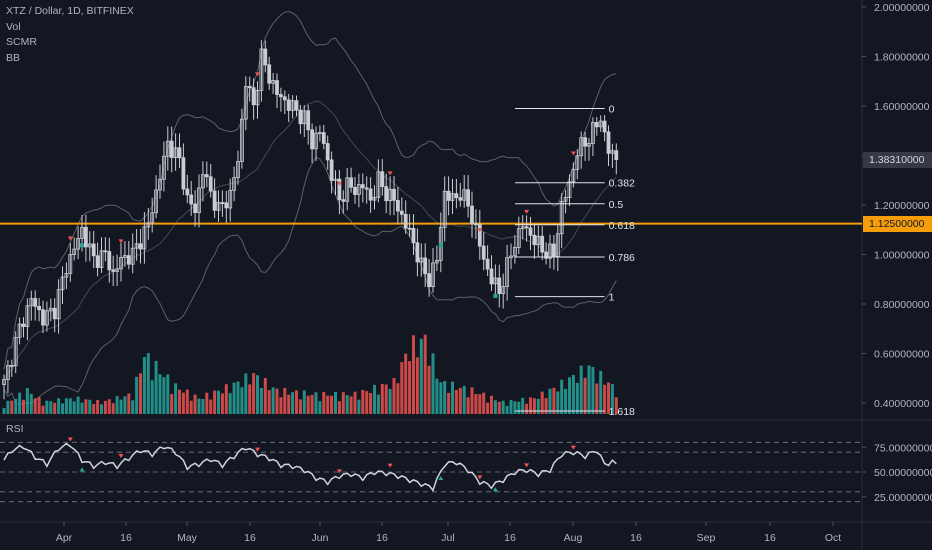 This screenshot has height=550, width=932. I want to click on study-scmr: SCMR, so click(21, 42).